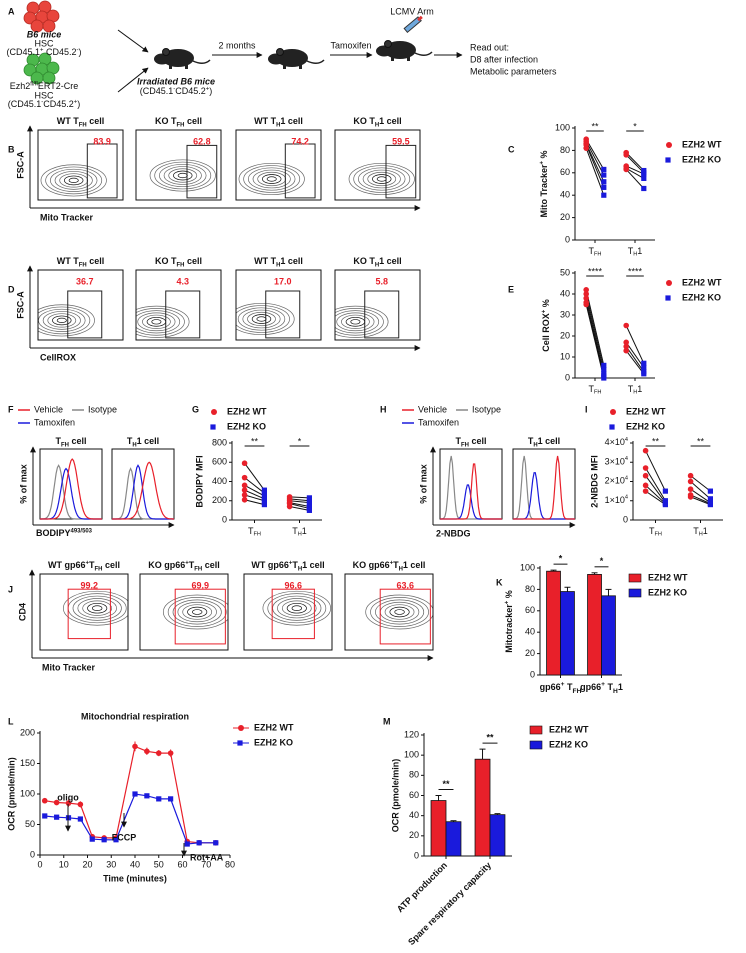 This screenshot has height=953, width=746. I want to click on legend-marker, so click(668, 298).